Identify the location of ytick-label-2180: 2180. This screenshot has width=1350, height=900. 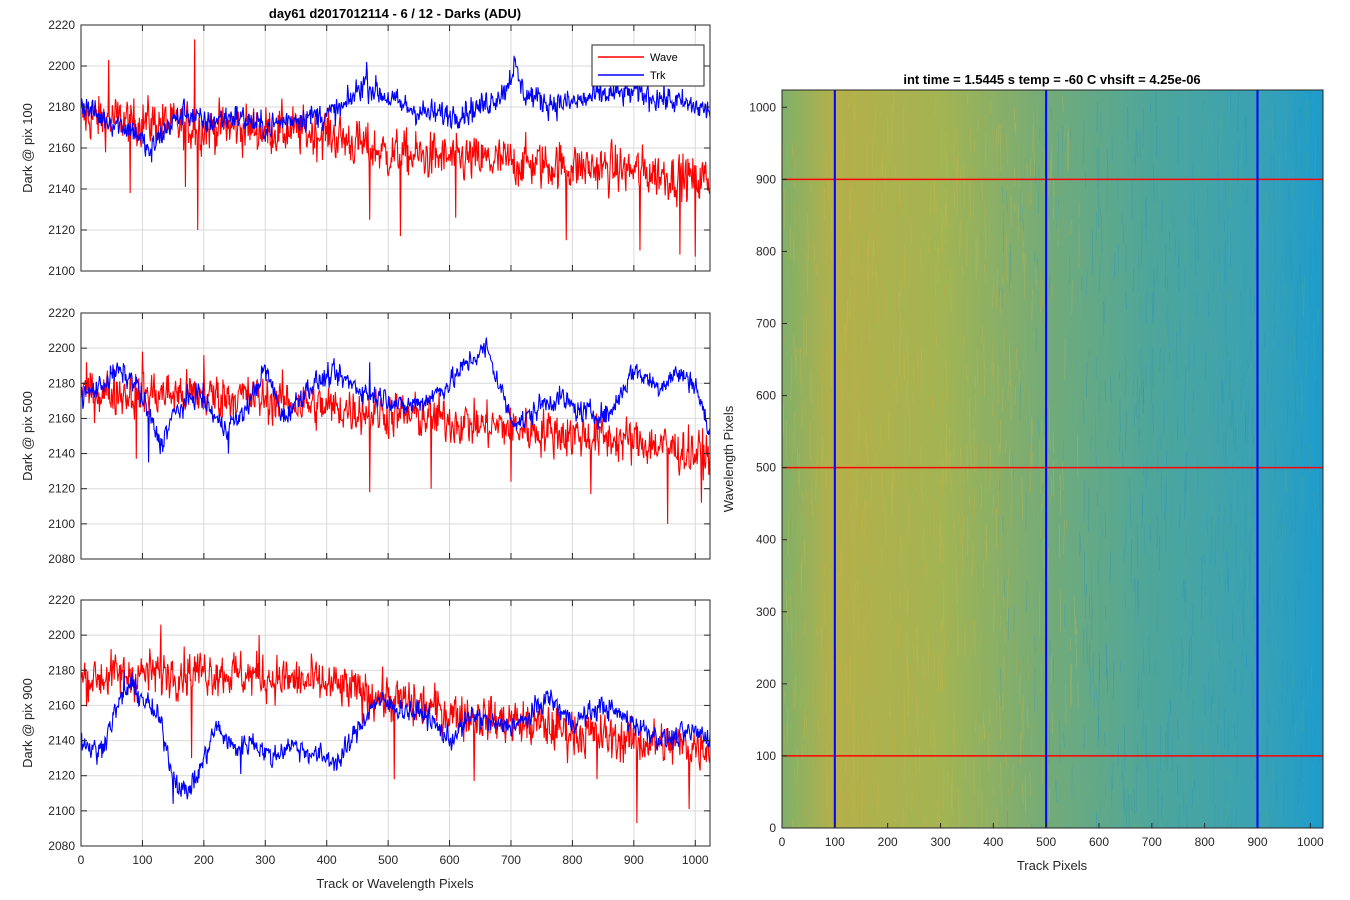
(61, 670).